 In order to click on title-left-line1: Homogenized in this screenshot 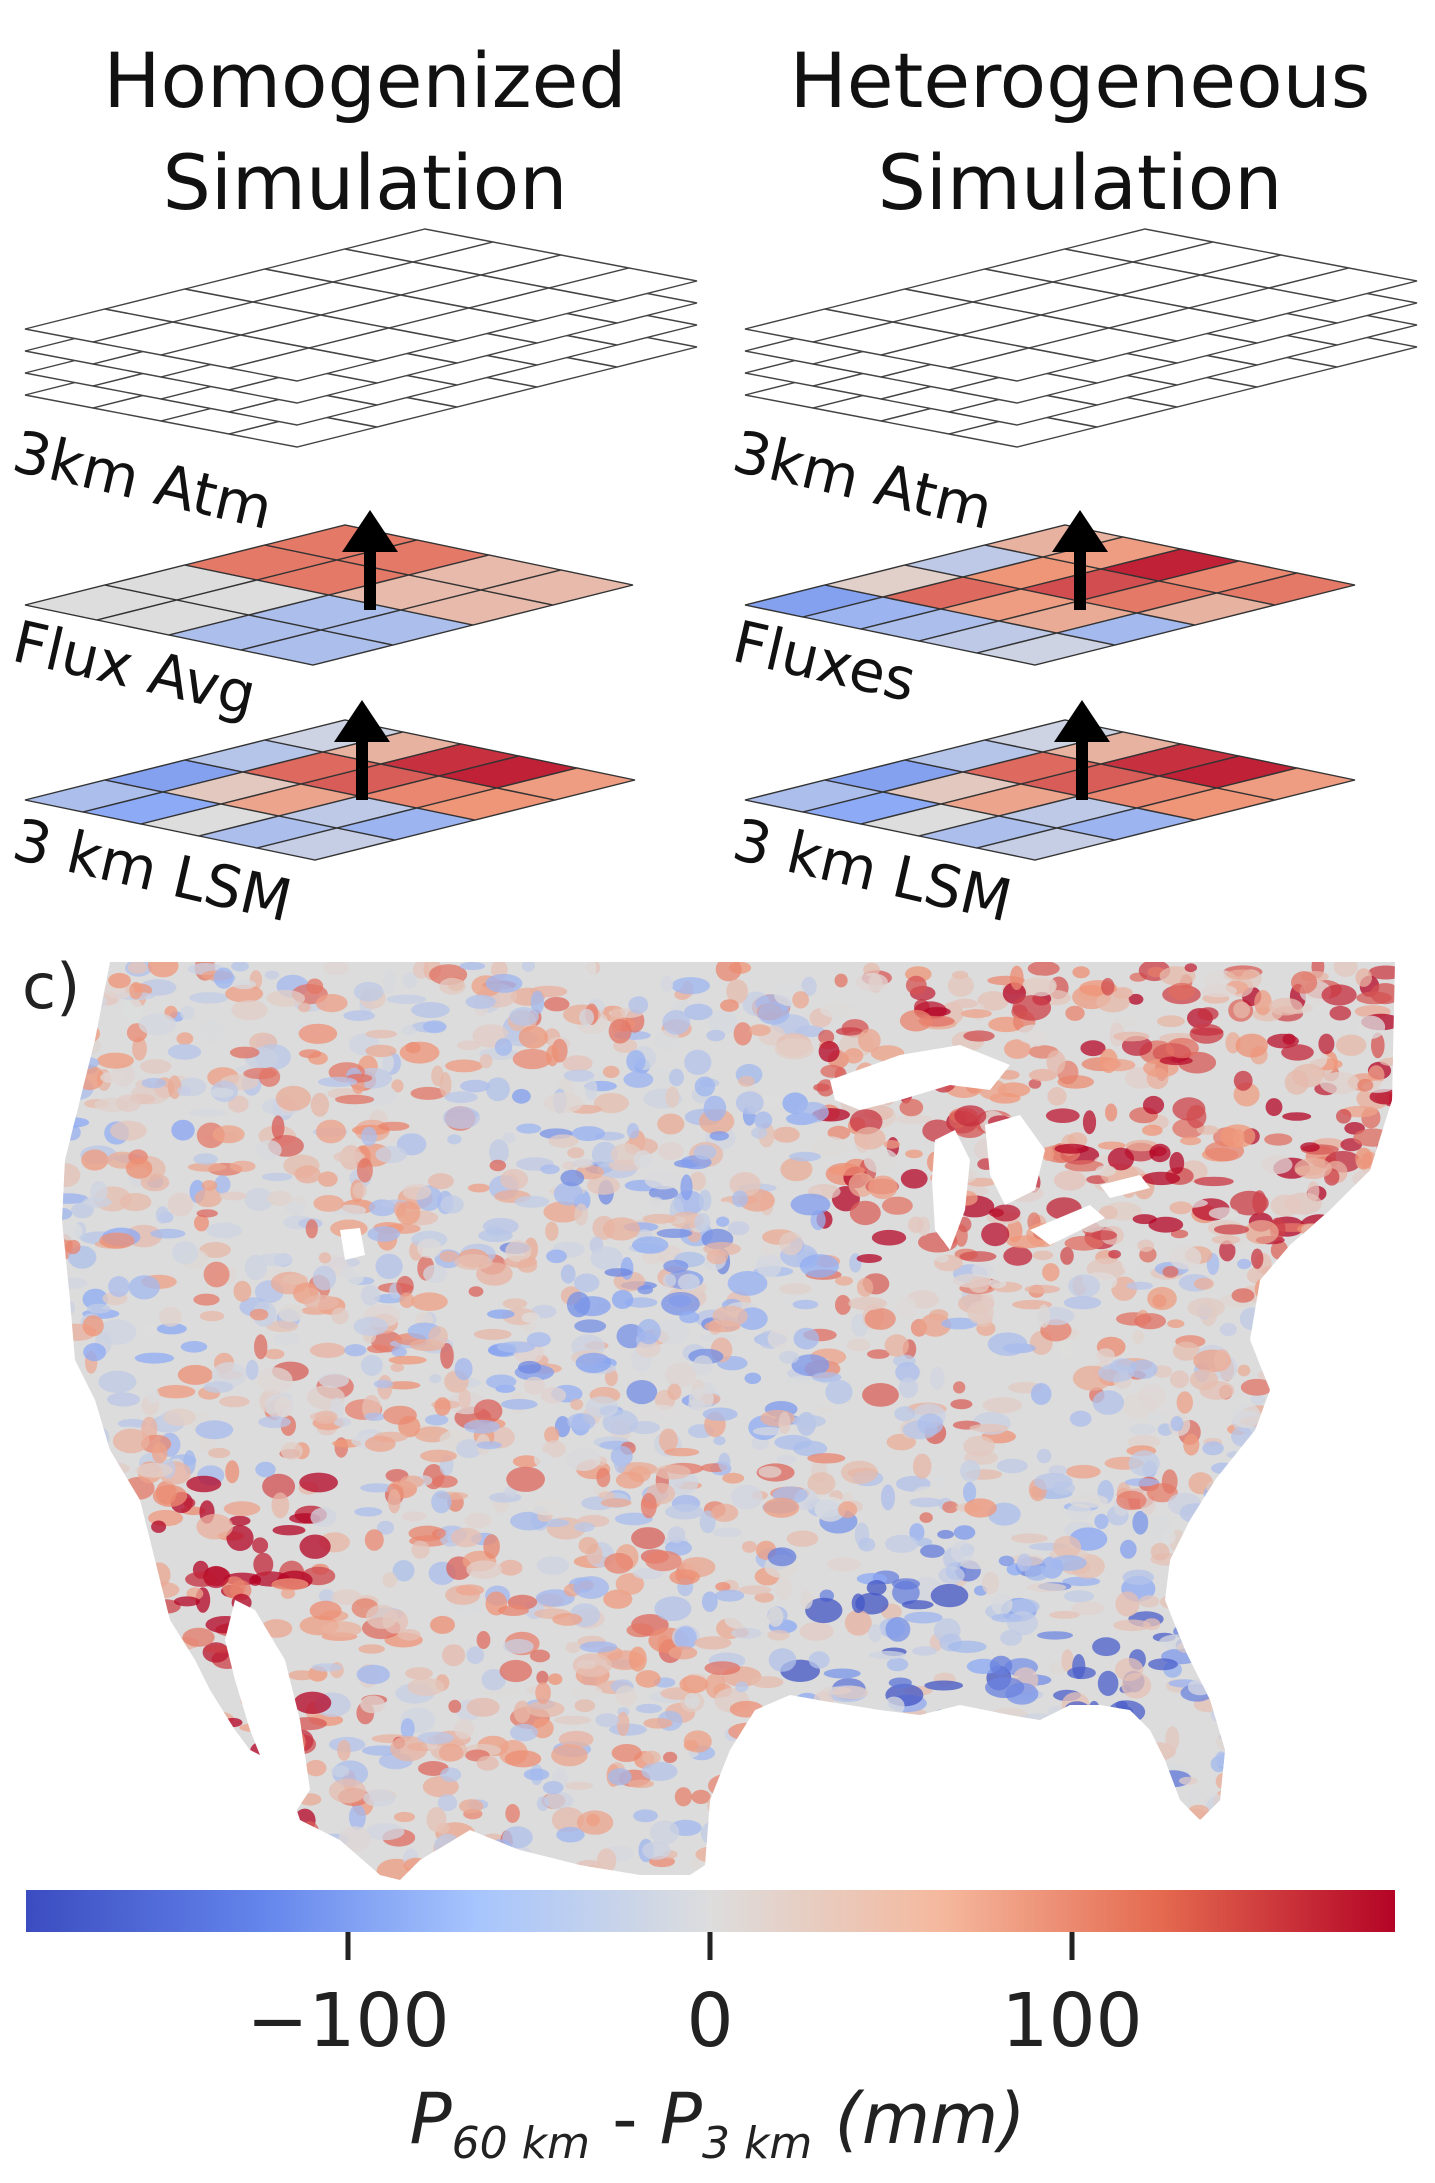, I will do `click(365, 80)`.